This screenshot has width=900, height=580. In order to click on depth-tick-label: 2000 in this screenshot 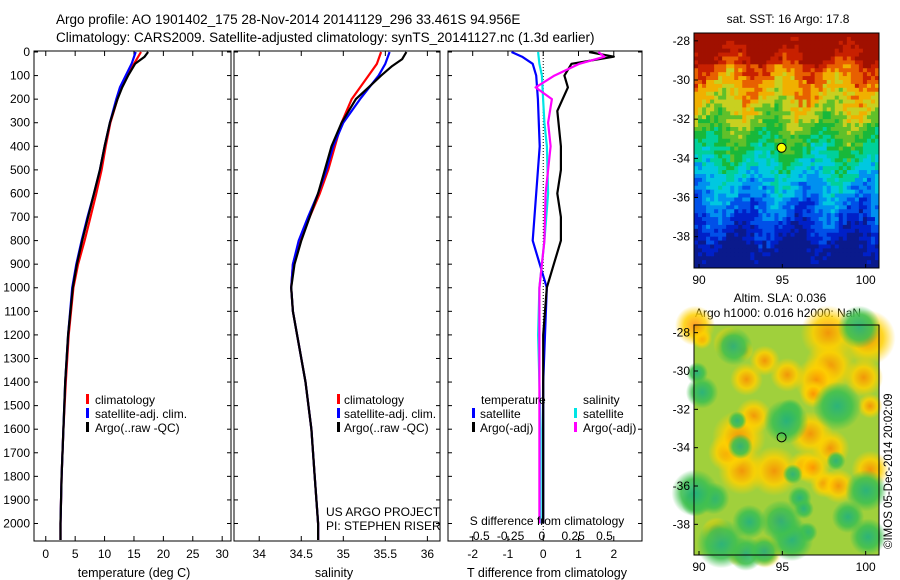, I will do `click(16, 523)`.